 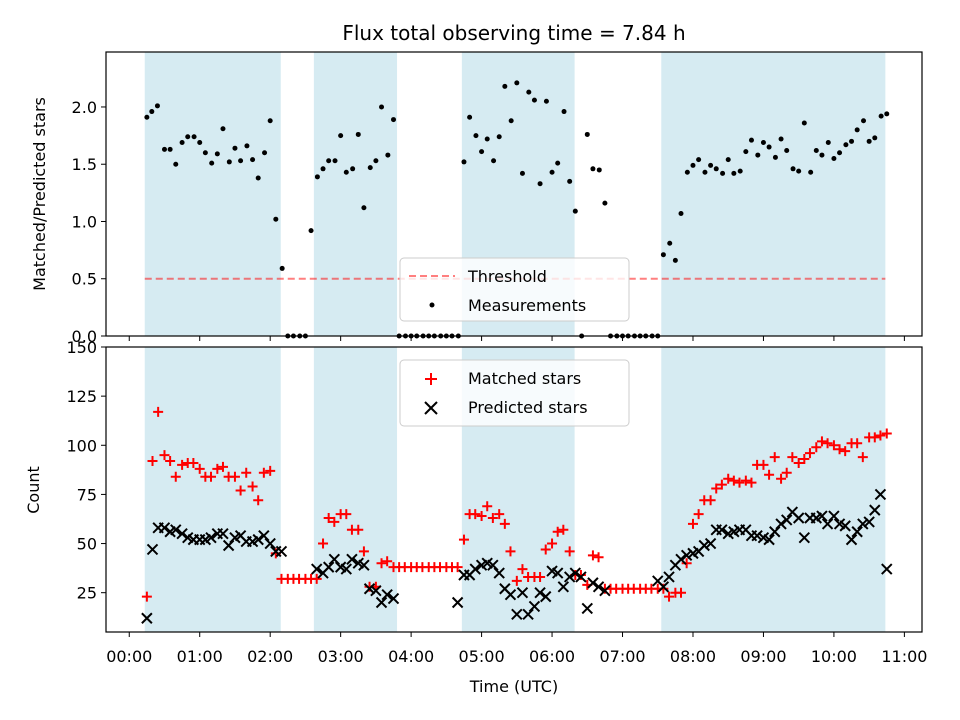 I want to click on x-tick-label: 06:00, so click(x=552, y=656).